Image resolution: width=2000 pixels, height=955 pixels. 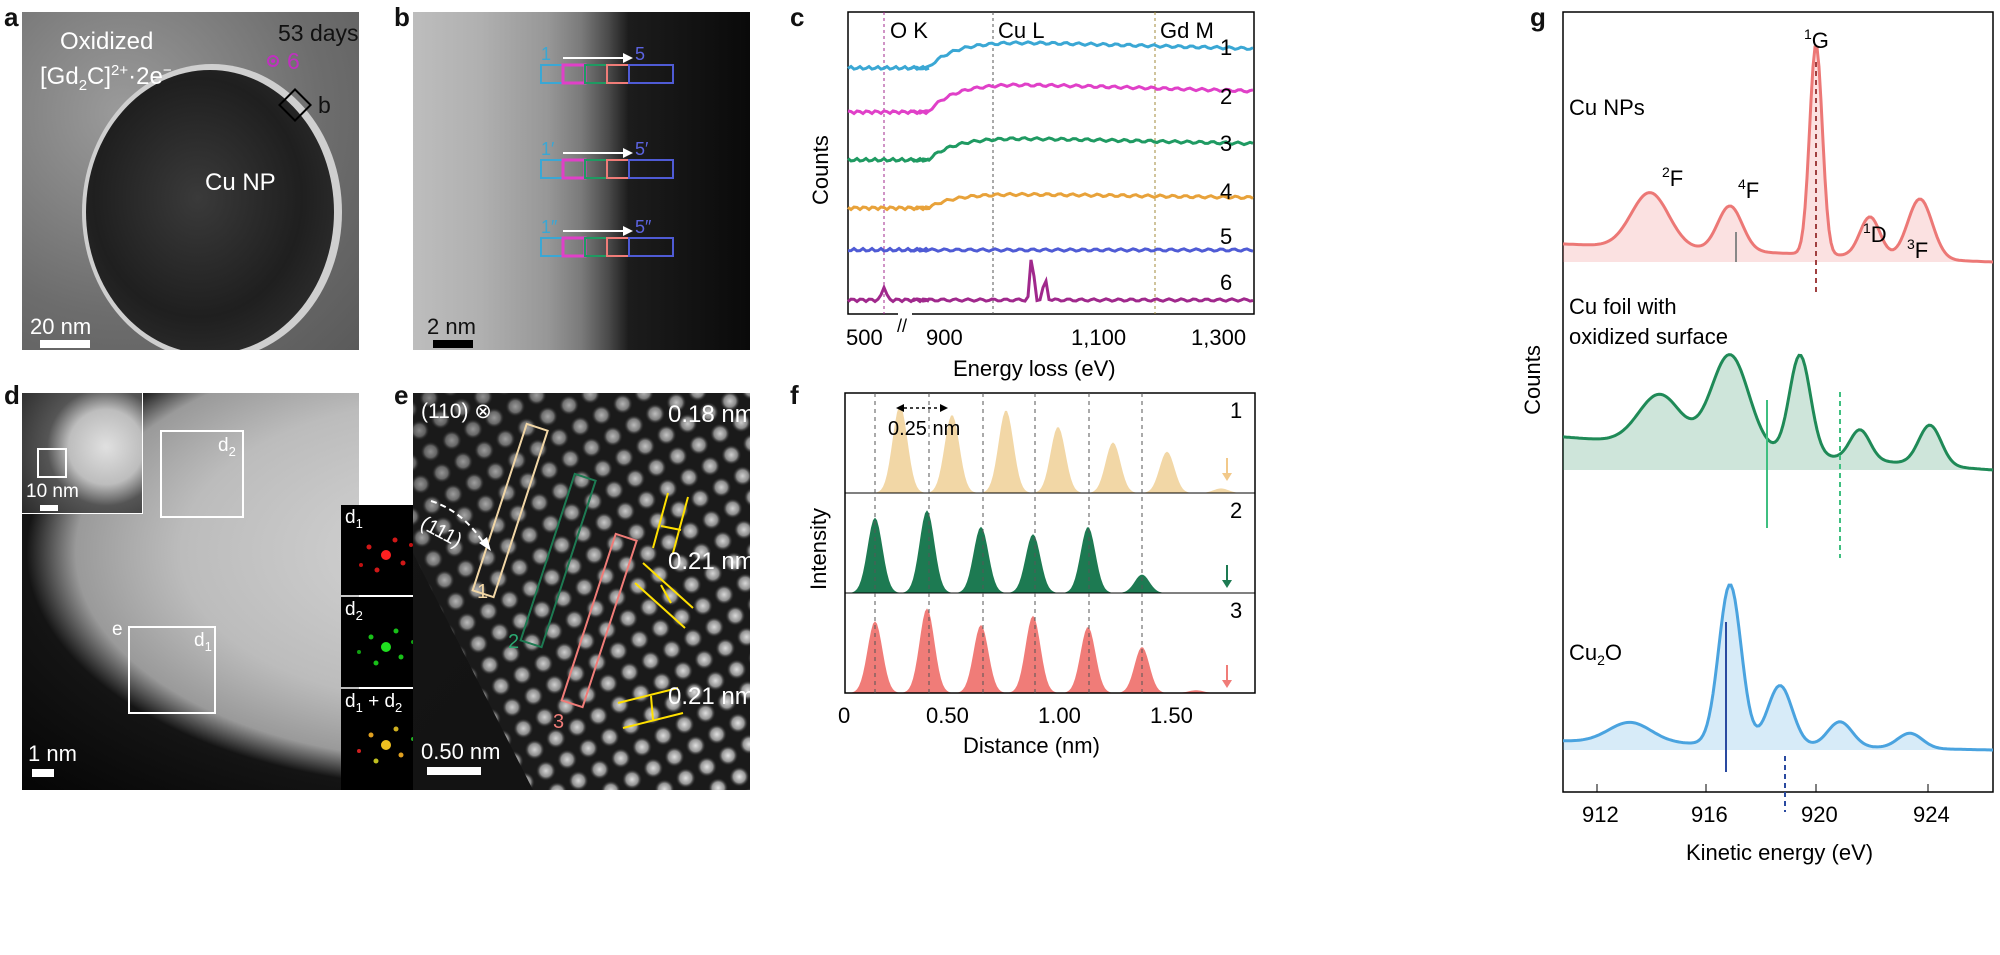 I want to click on panel-g-peak-2f: 2F, so click(x=1672, y=177).